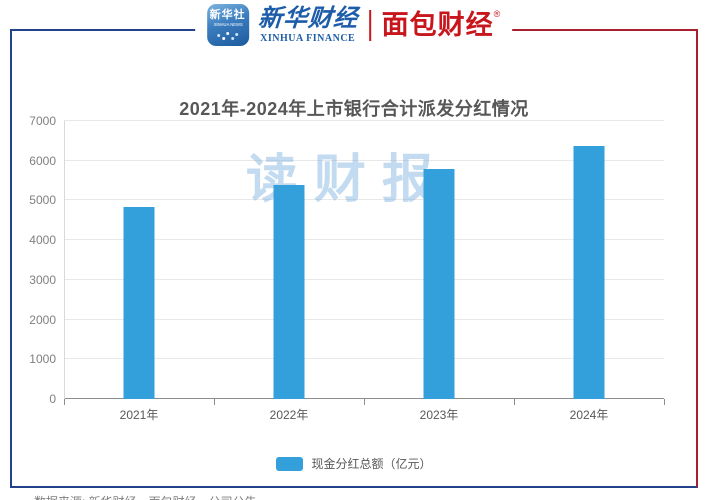  Describe the element at coordinates (589, 272) in the screenshot. I see `bar-2024年` at that location.